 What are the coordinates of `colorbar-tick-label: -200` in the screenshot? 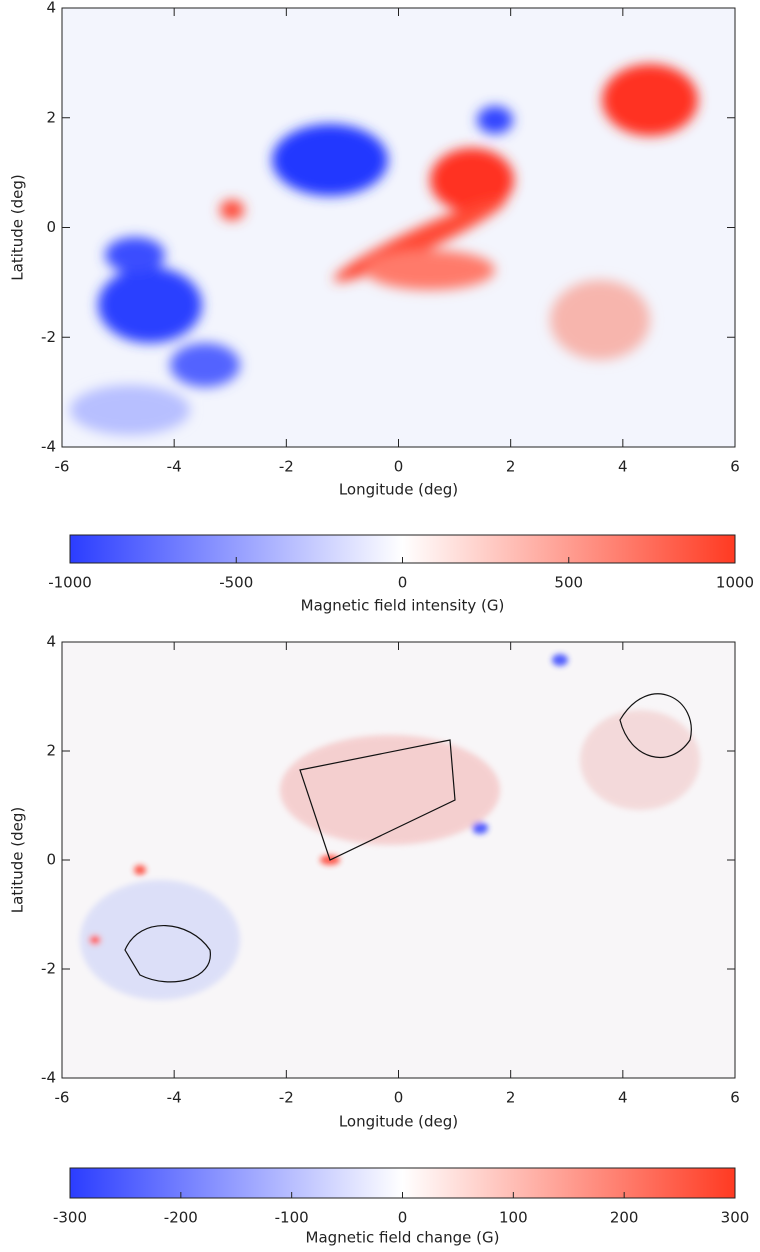 It's located at (181, 1218).